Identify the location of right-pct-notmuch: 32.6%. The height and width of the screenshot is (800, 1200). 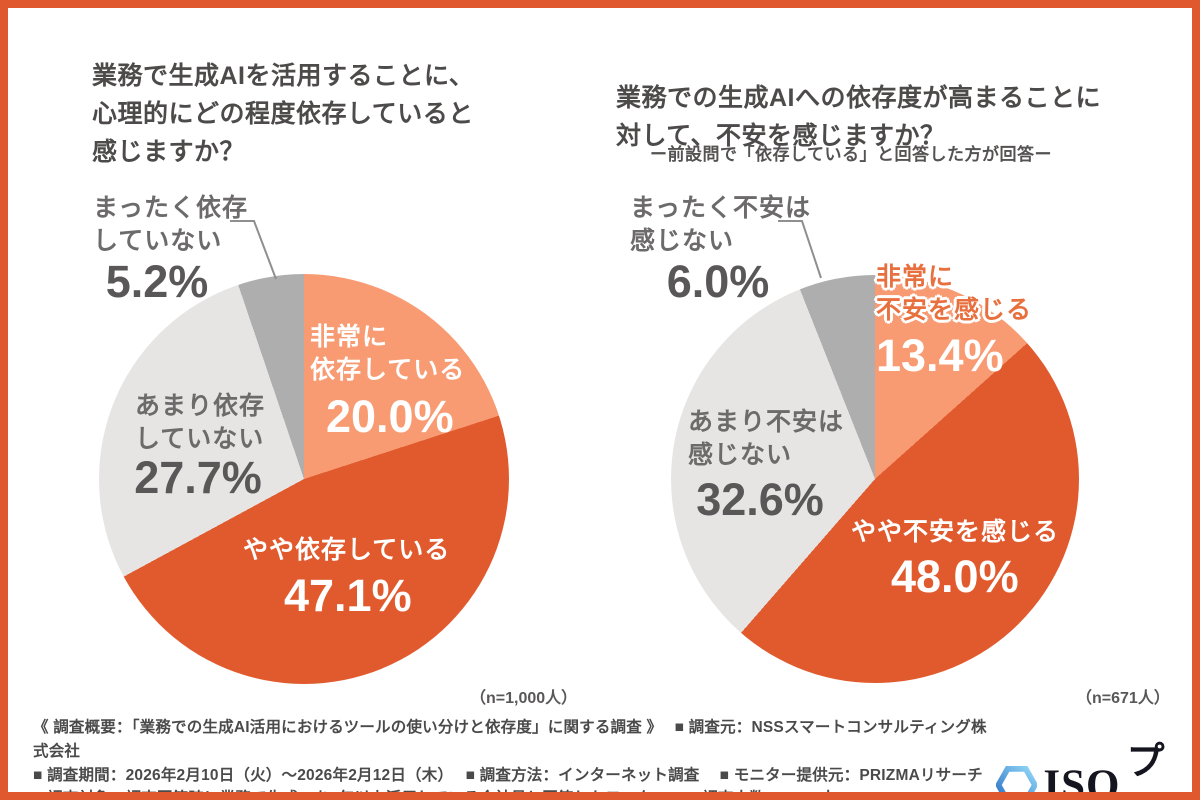
(760, 499).